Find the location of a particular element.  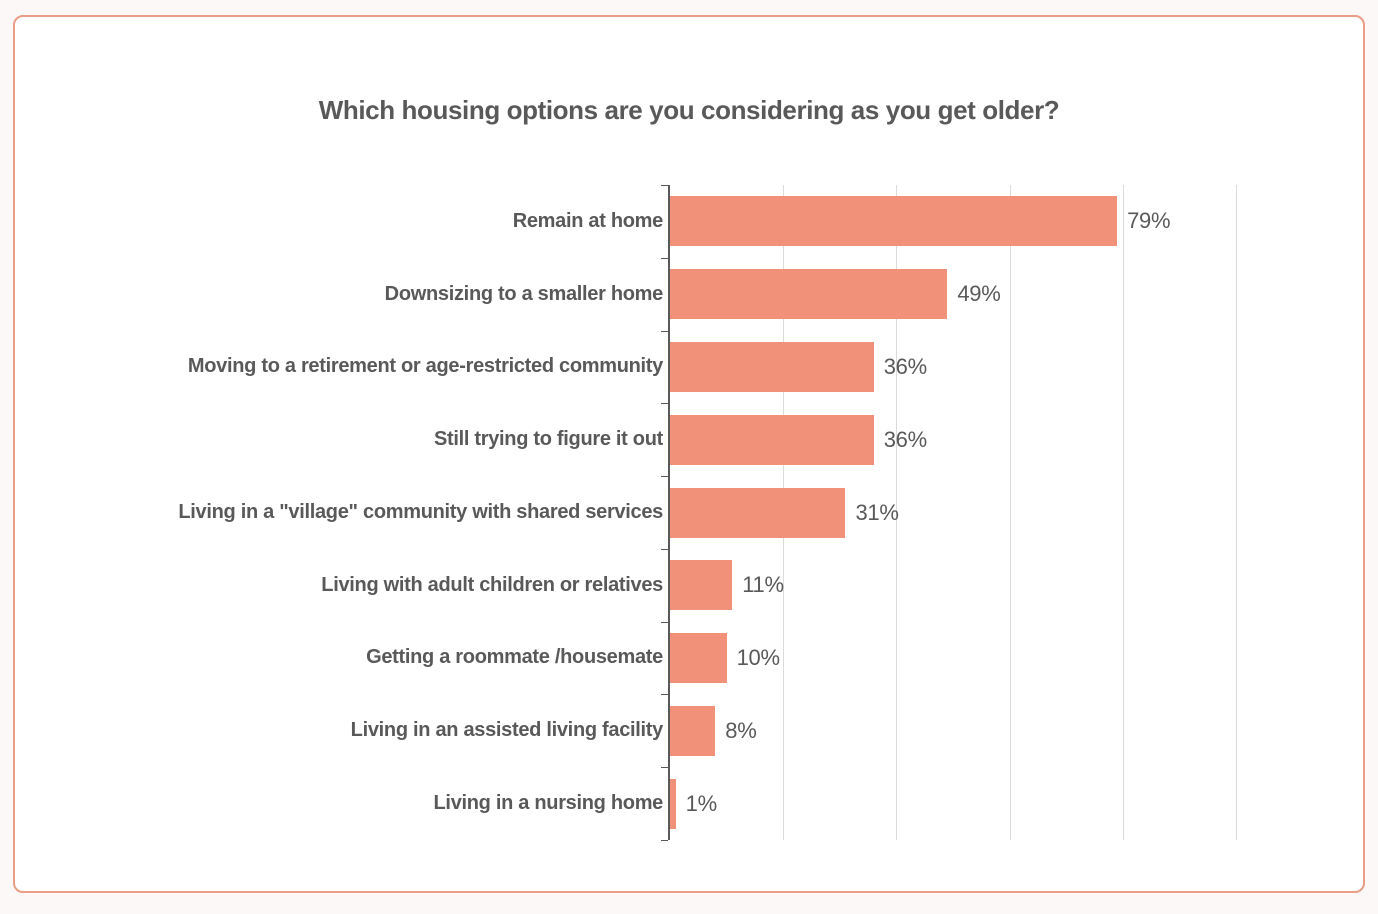

category-label: Living with adult children or relatives is located at coordinates (492, 584).